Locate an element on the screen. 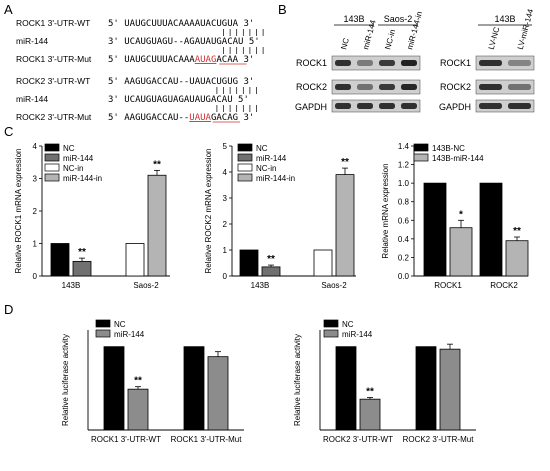 This screenshot has height=471, width=550. sequence-text: 3' UCAUGUAGUAGAUAUGACAU 5' is located at coordinates (178, 100).